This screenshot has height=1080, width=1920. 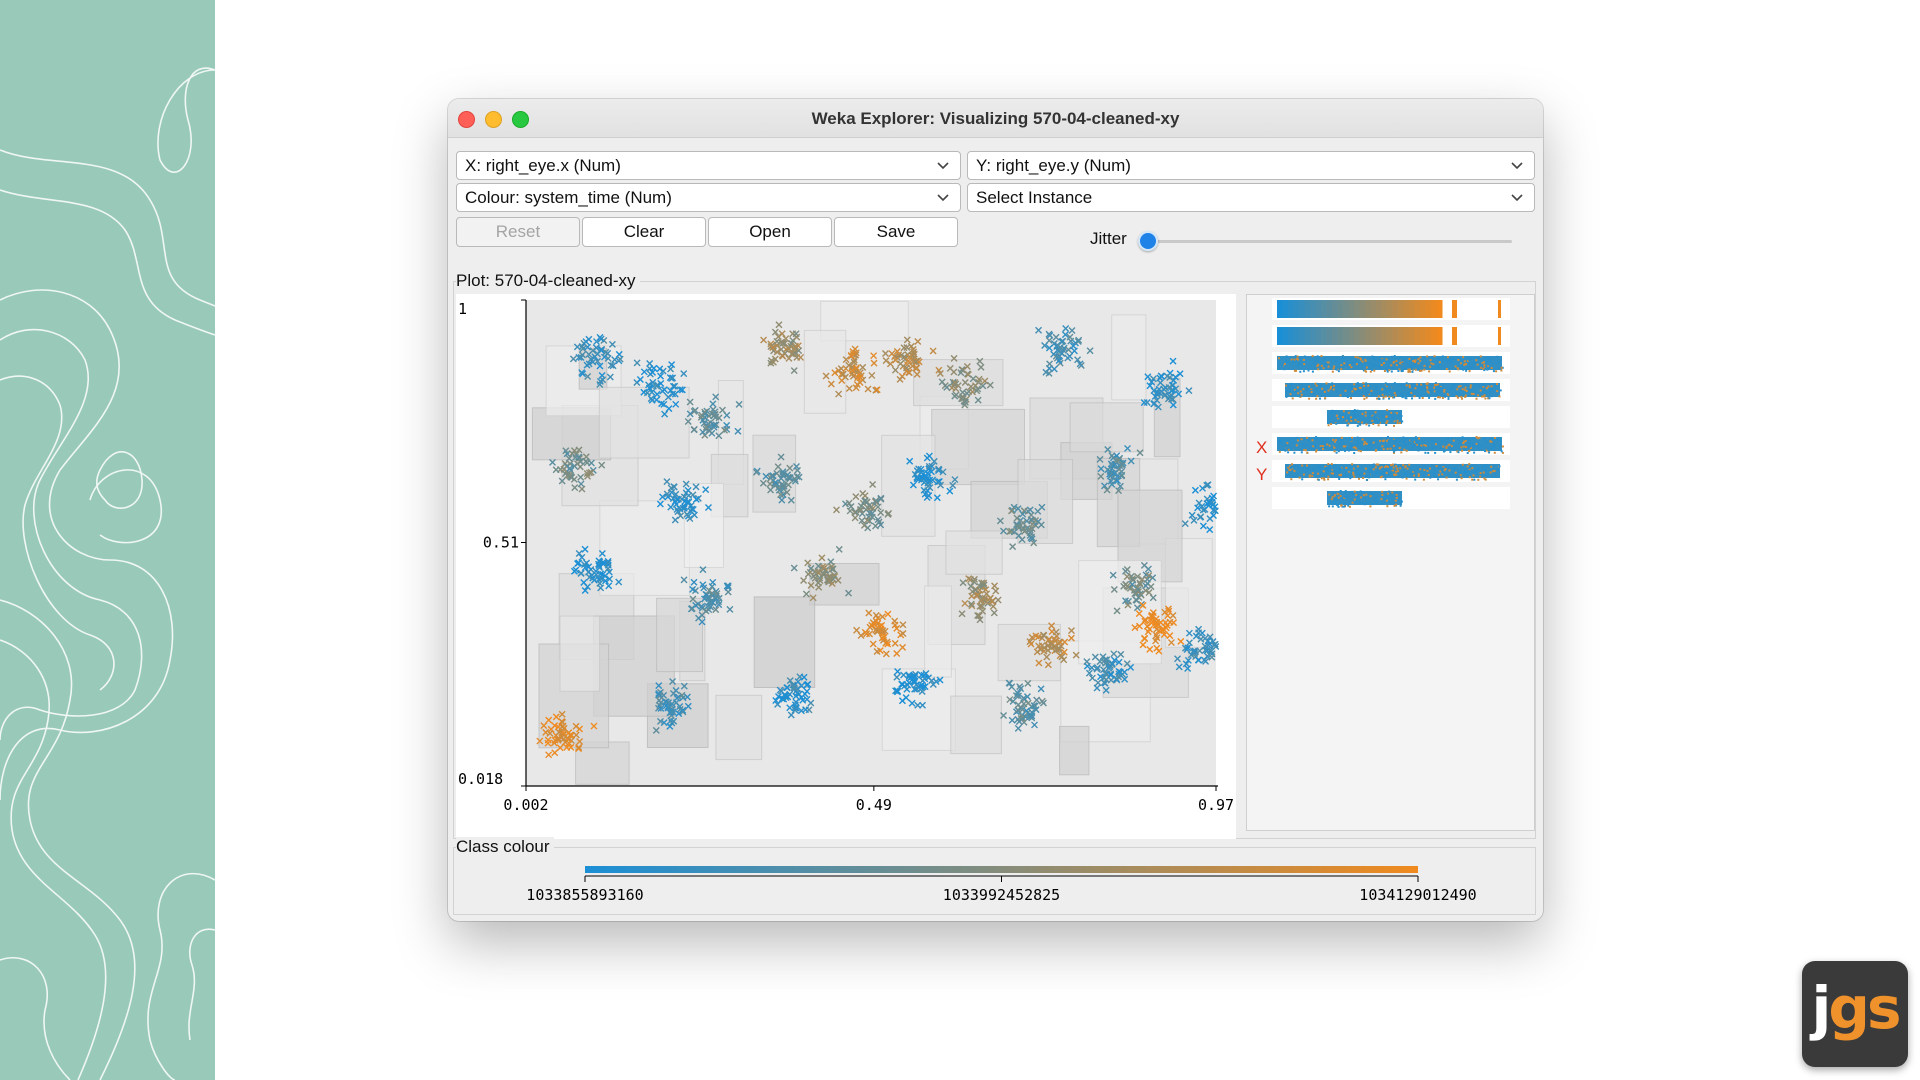 What do you see at coordinates (896, 232) in the screenshot?
I see `save-button: Save` at bounding box center [896, 232].